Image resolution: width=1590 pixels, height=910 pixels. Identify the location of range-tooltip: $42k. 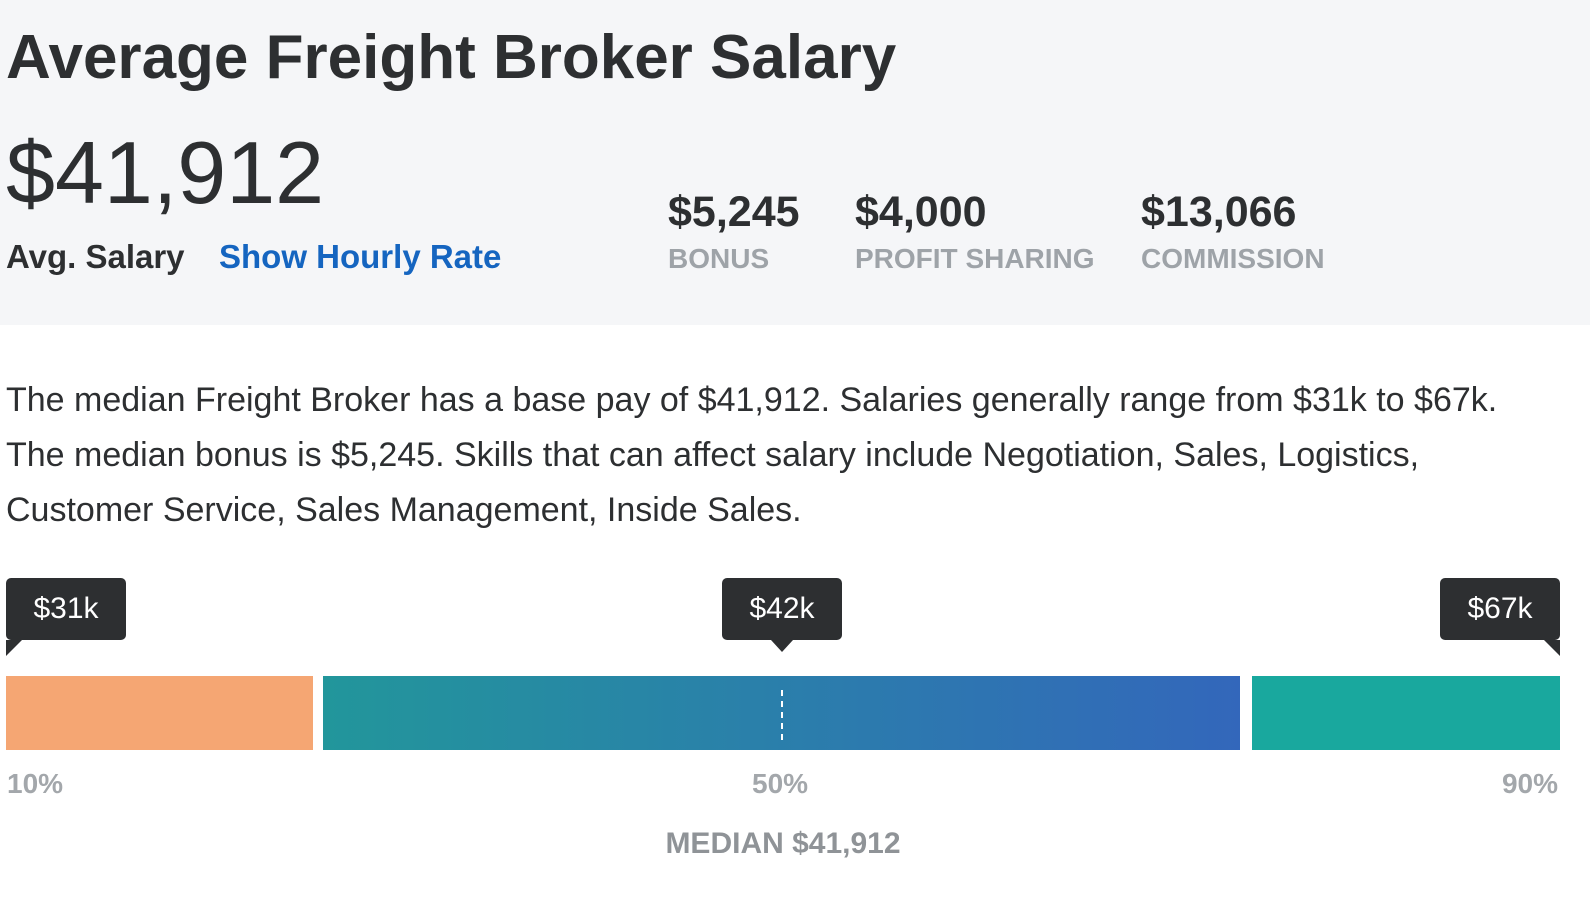
(782, 609).